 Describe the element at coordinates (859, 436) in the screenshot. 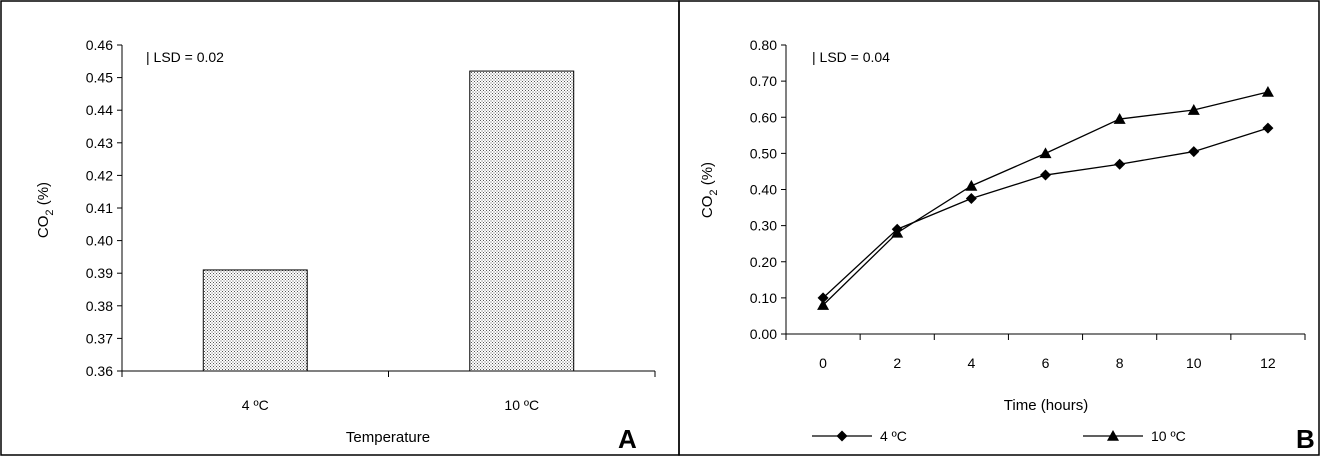

I see `panel-b-legend-item: 4 ºC` at that location.